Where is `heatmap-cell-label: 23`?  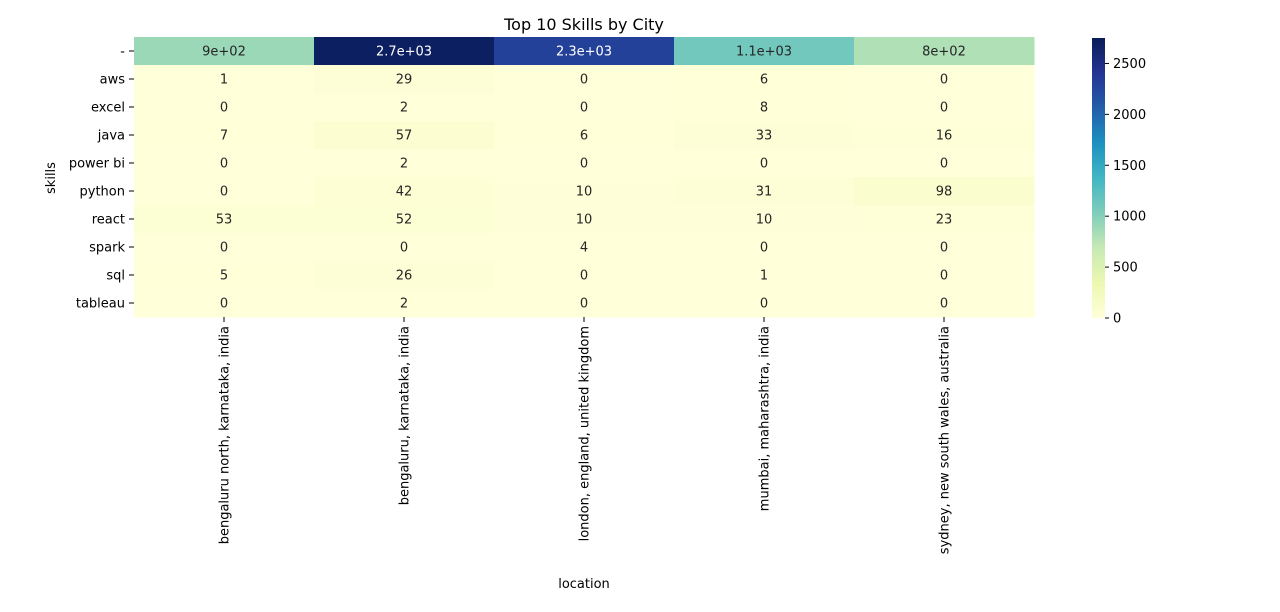
heatmap-cell-label: 23 is located at coordinates (944, 220).